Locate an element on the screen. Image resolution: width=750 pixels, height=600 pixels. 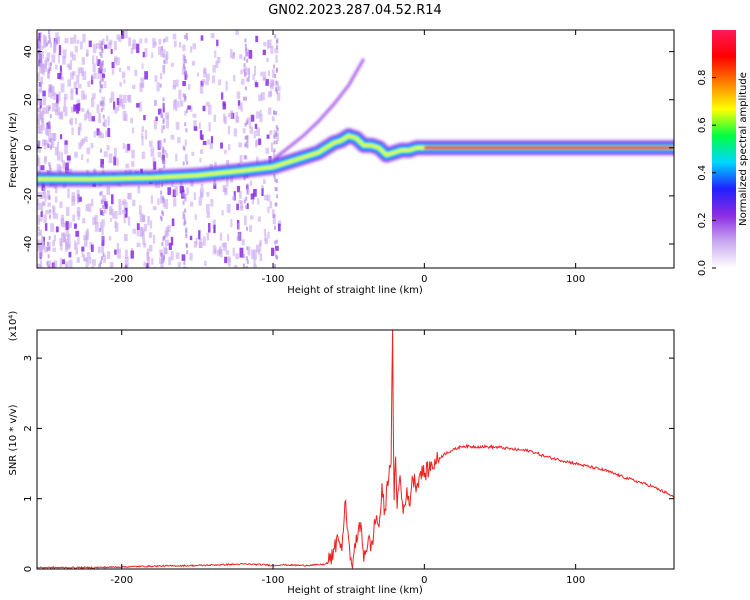
spectrogram-x-tick-label: -100 is located at coordinates (273, 279).